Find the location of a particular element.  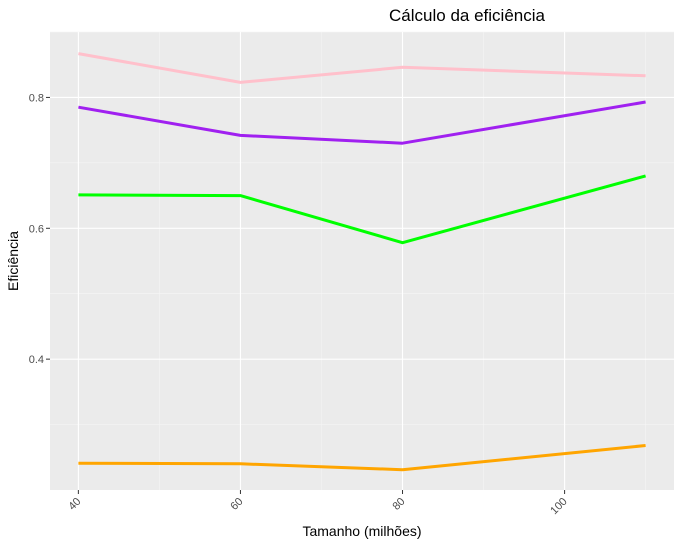

y-axis-title: Eficiência is located at coordinates (13, 261).